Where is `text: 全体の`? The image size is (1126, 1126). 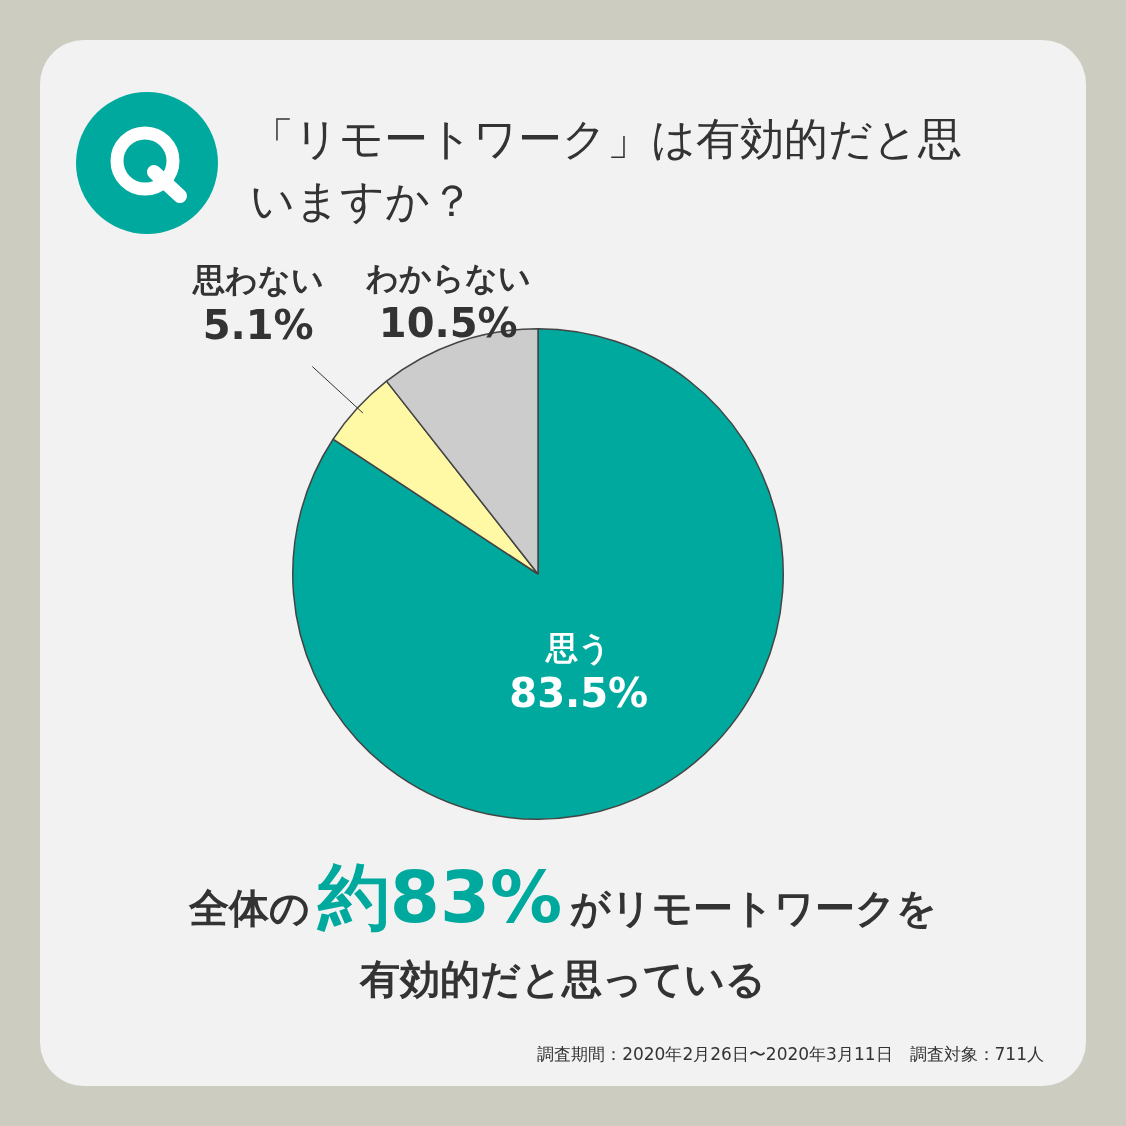 text: 全体の is located at coordinates (249, 908).